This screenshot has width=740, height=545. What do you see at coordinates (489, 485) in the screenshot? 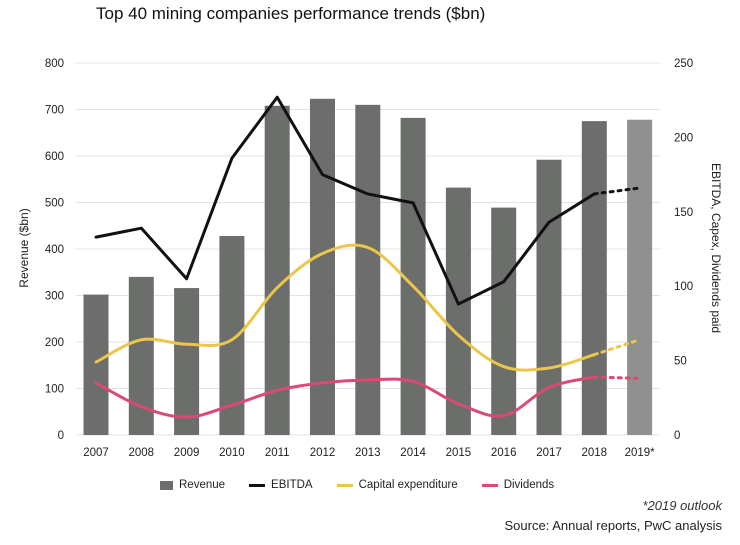
I see `legend-swatch-dividends` at bounding box center [489, 485].